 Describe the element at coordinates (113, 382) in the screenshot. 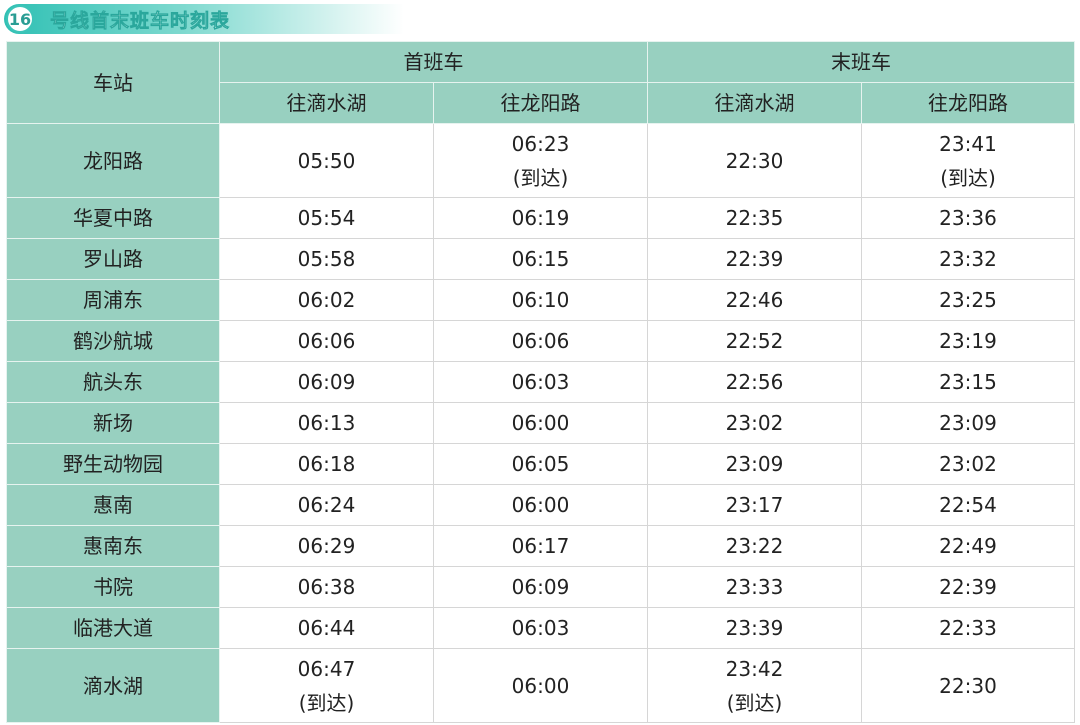

I see `station-label: 航头东` at that location.